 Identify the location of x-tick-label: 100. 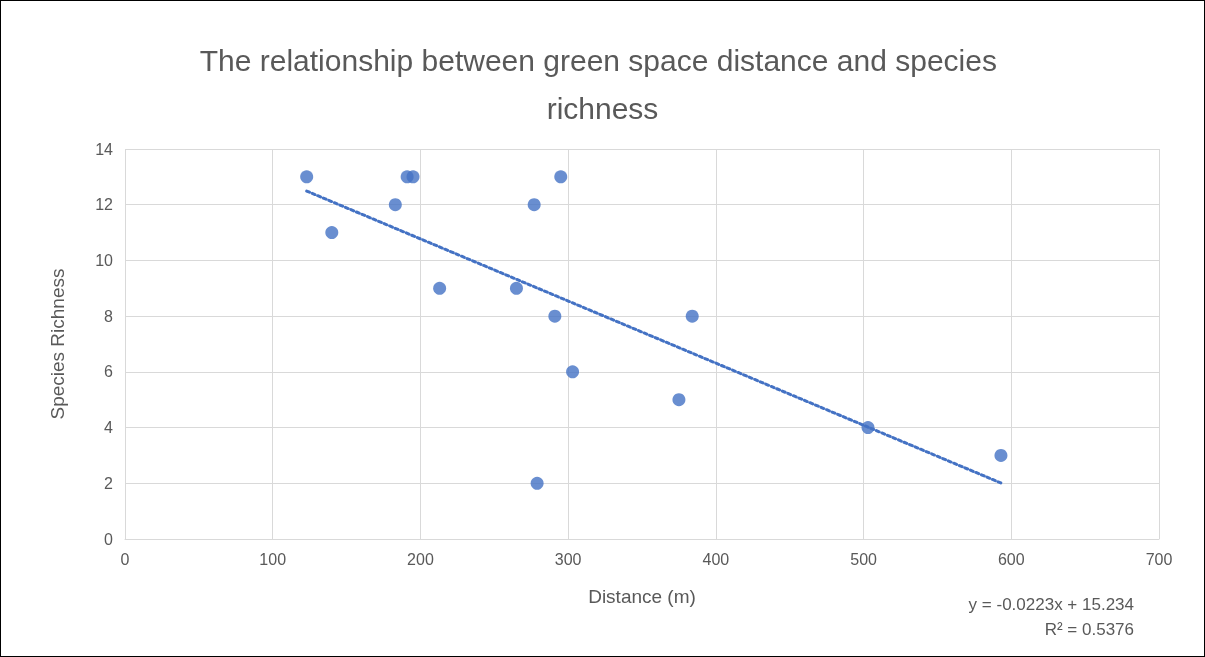
(273, 559).